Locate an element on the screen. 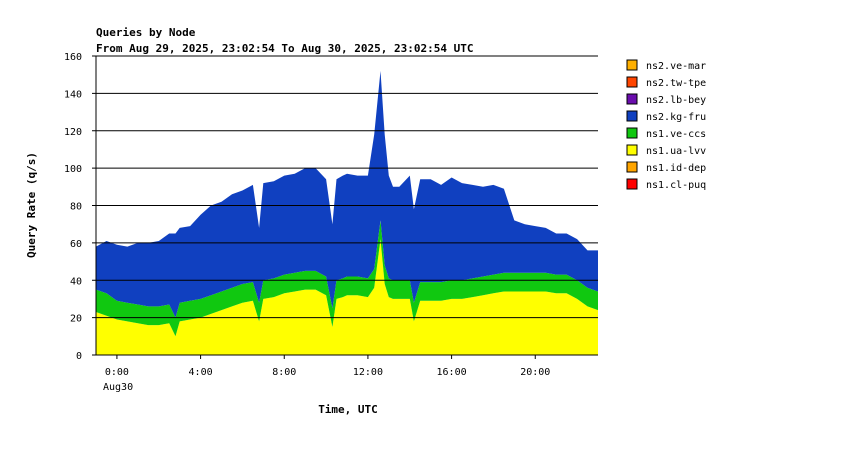 The width and height of the screenshot is (850, 450). x-tick-label-4:00: 4:00 is located at coordinates (201, 372).